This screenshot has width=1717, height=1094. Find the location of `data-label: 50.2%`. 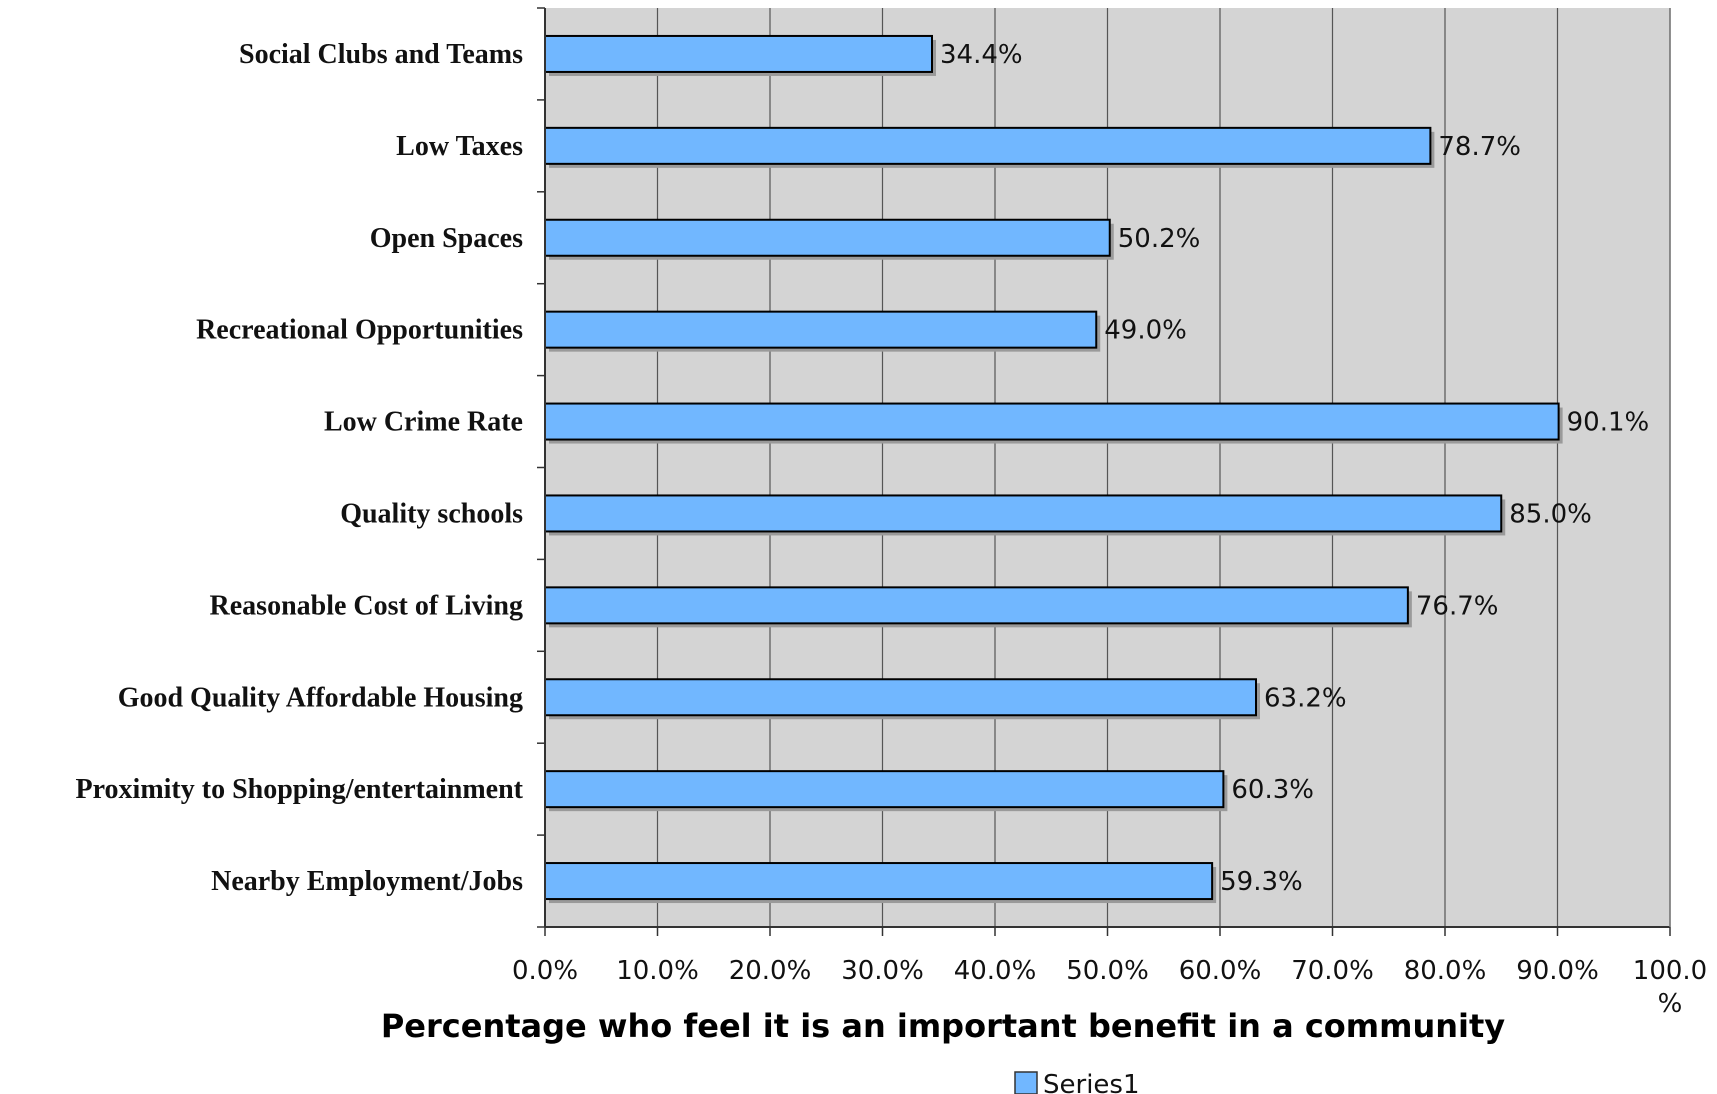

data-label: 50.2% is located at coordinates (1159, 239).